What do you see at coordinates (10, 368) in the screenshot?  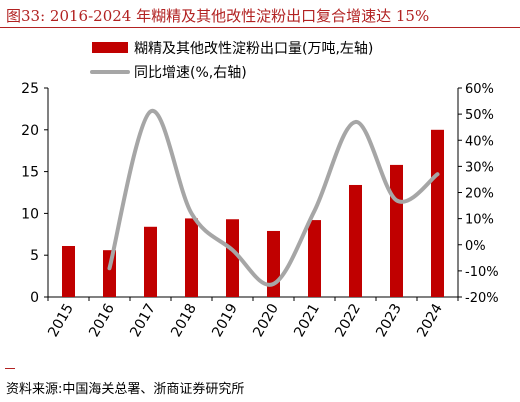 I see `footer-rule` at bounding box center [10, 368].